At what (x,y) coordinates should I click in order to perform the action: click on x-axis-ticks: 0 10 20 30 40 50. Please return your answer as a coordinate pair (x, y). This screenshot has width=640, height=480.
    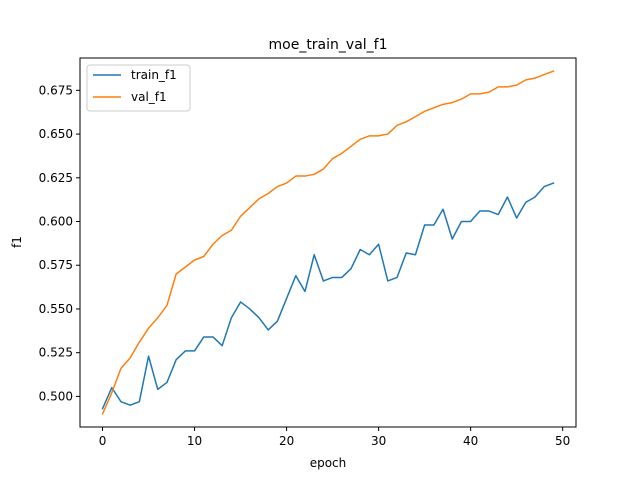
    Looking at the image, I should click on (334, 437).